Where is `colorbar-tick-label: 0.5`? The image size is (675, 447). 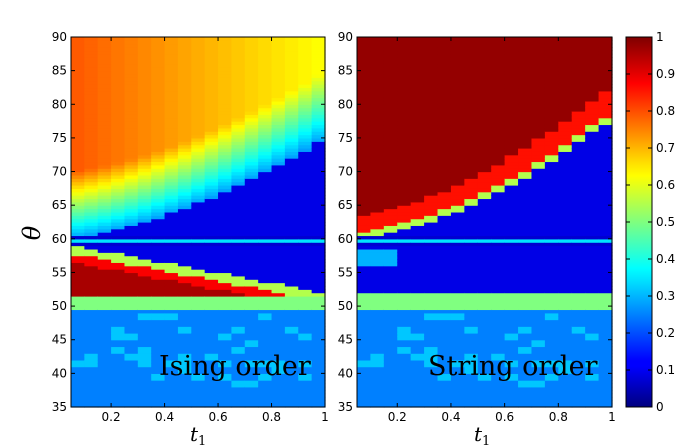
colorbar-tick-label: 0.5 is located at coordinates (665, 222).